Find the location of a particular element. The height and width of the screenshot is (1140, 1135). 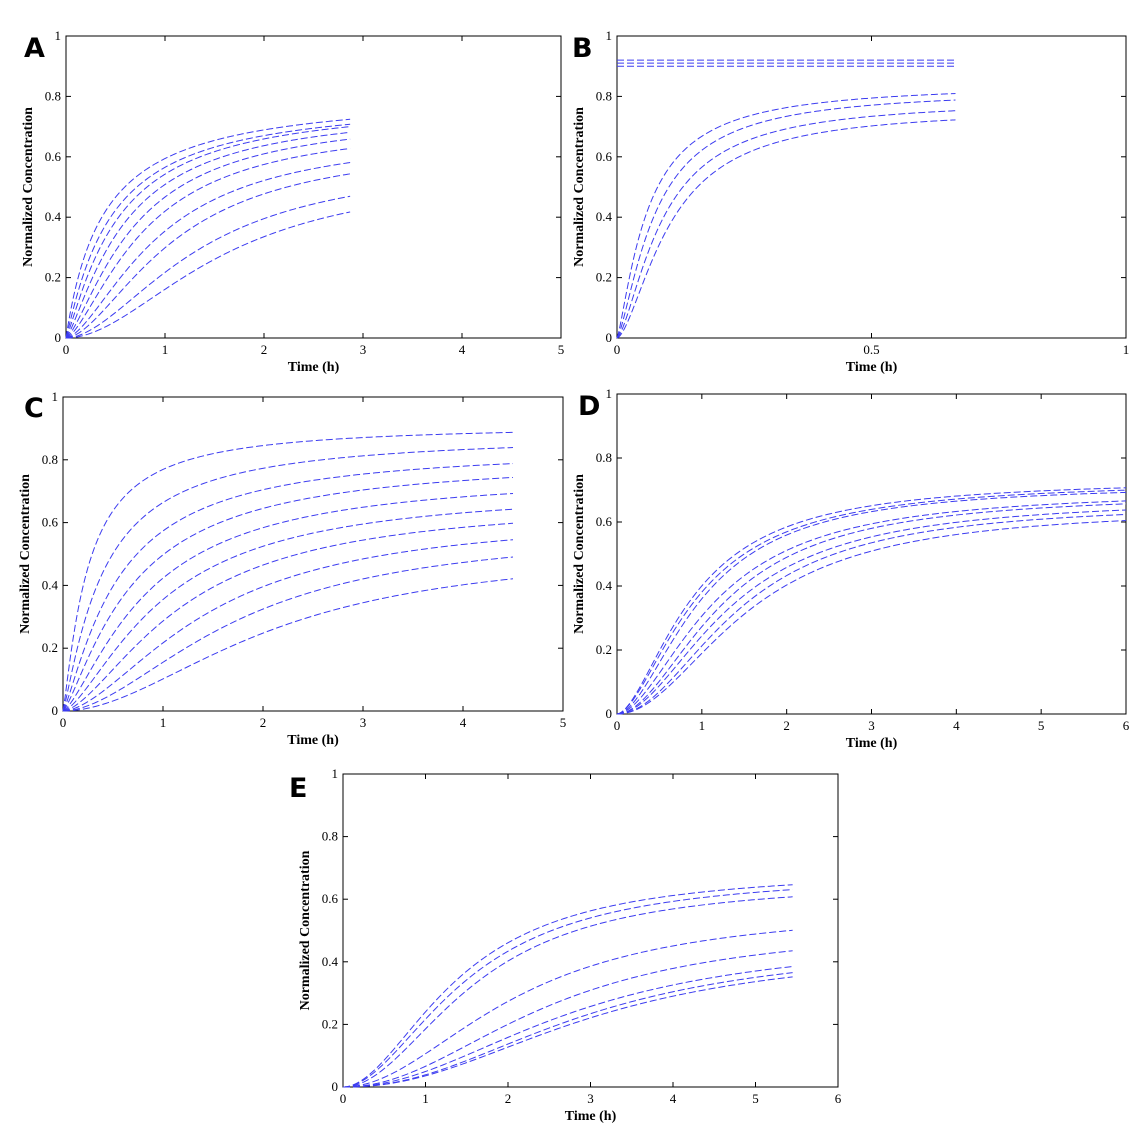

panel-e-letter: E is located at coordinates (298, 788).